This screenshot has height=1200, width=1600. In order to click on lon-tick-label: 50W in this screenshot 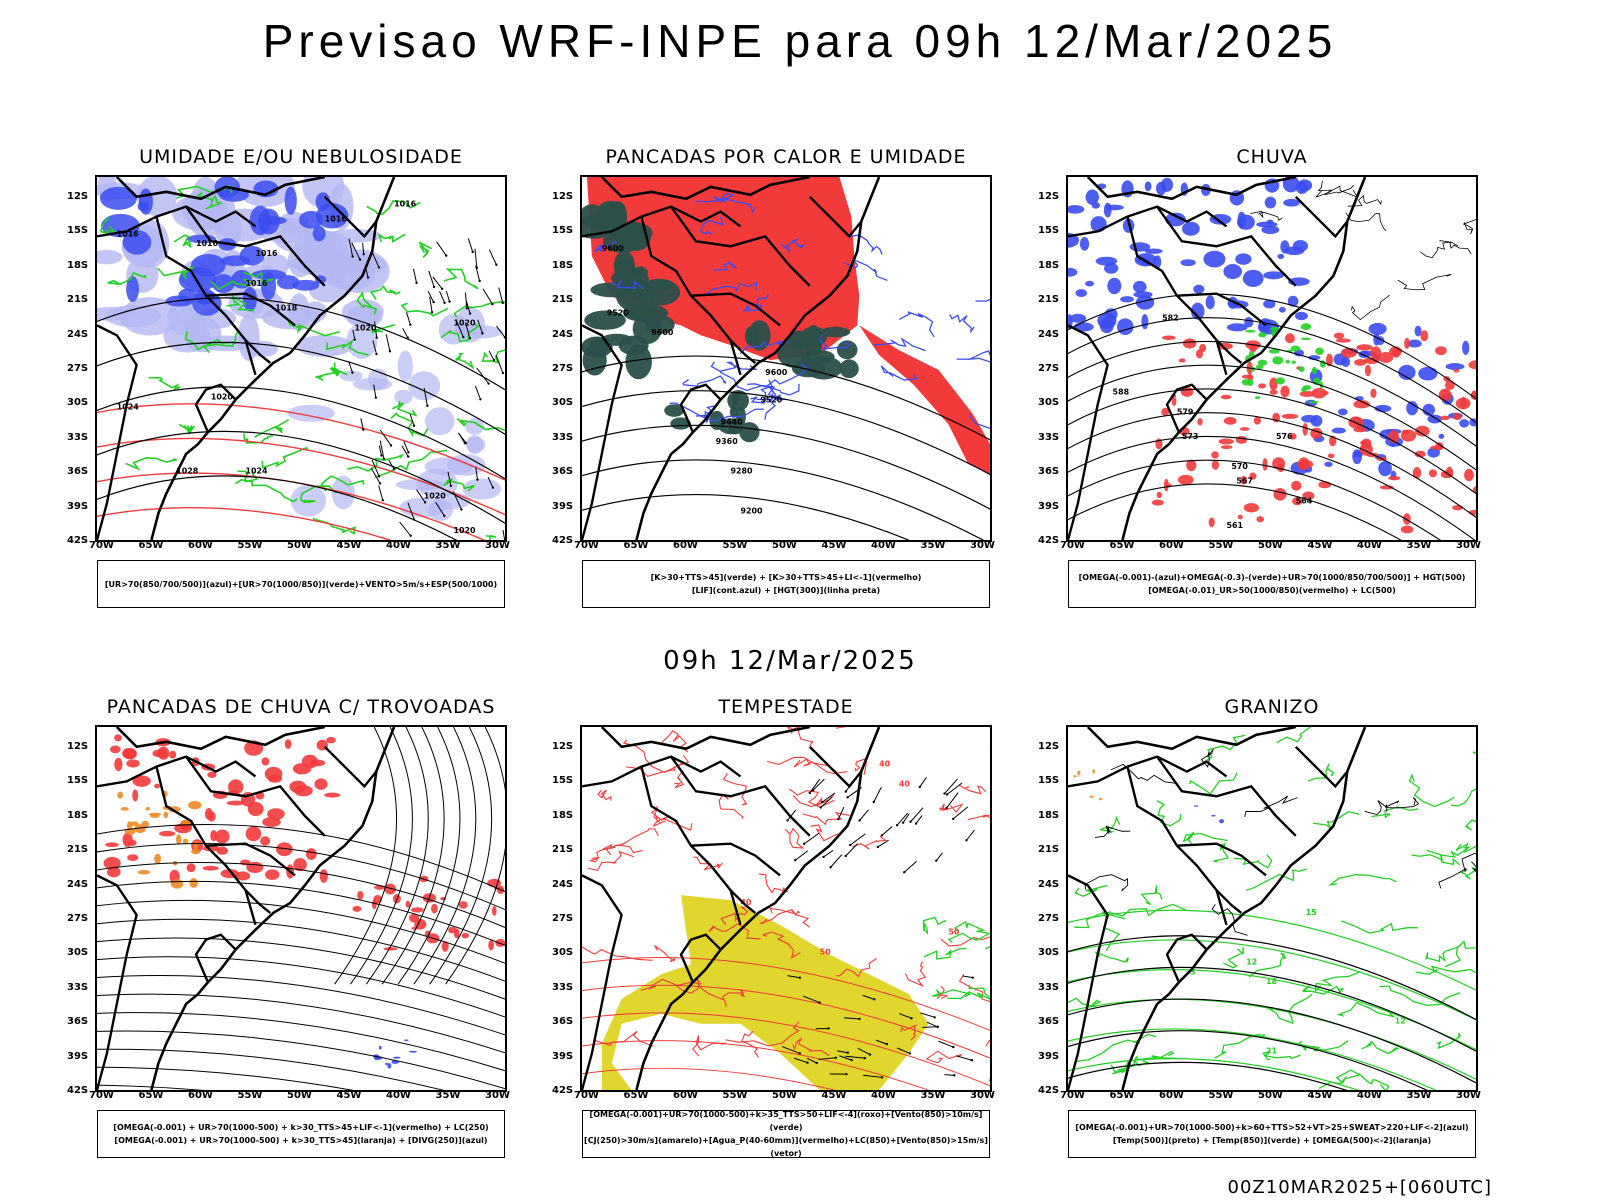, I will do `click(1270, 545)`.